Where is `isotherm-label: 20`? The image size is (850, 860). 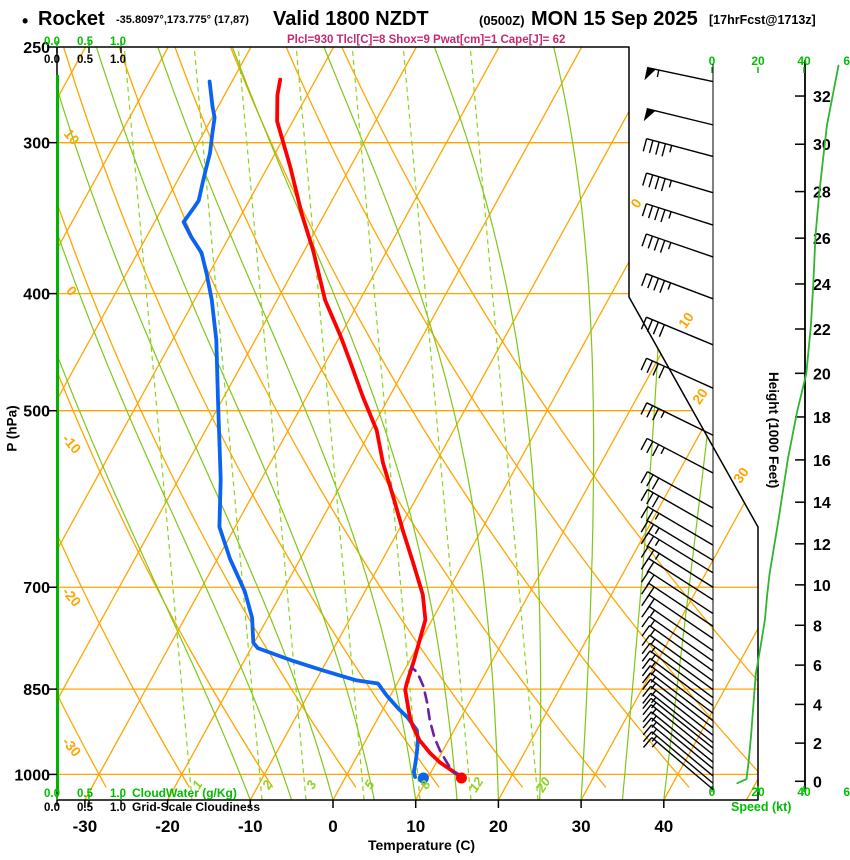 isotherm-label: 20 is located at coordinates (700, 396).